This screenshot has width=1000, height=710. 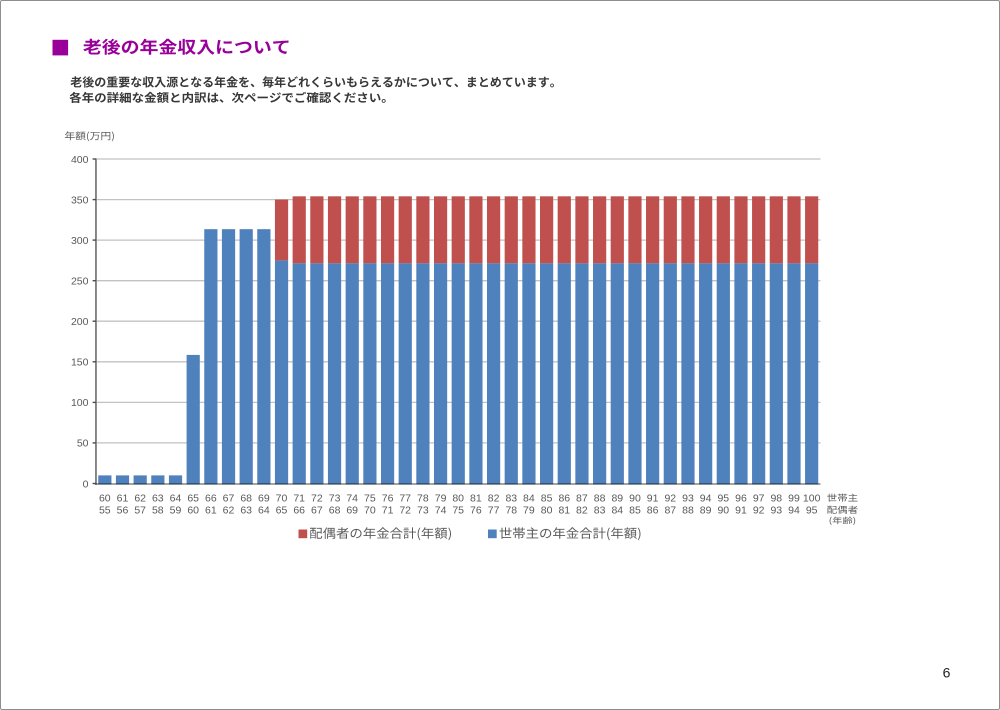 I want to click on svg-text: 350, so click(x=80, y=200).